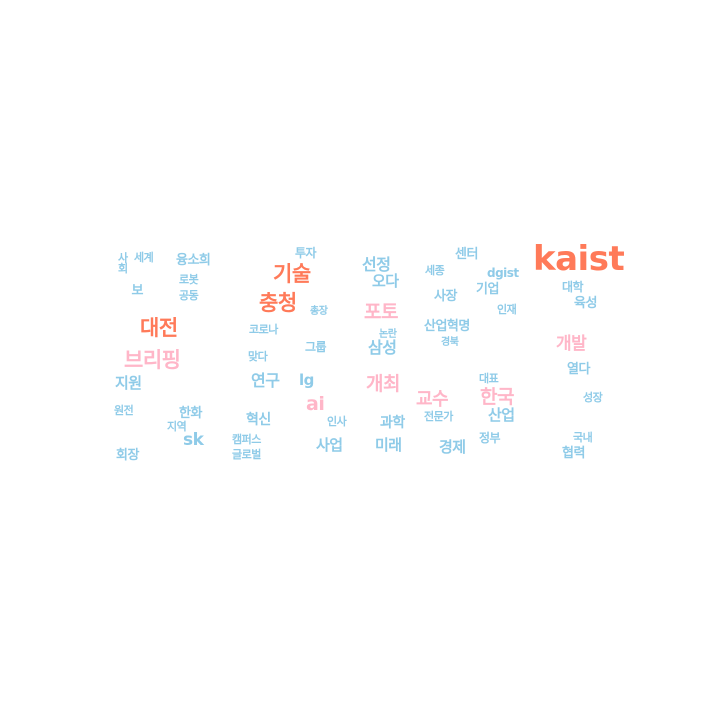  I want to click on word-seonjeong: 선정, so click(376, 264).